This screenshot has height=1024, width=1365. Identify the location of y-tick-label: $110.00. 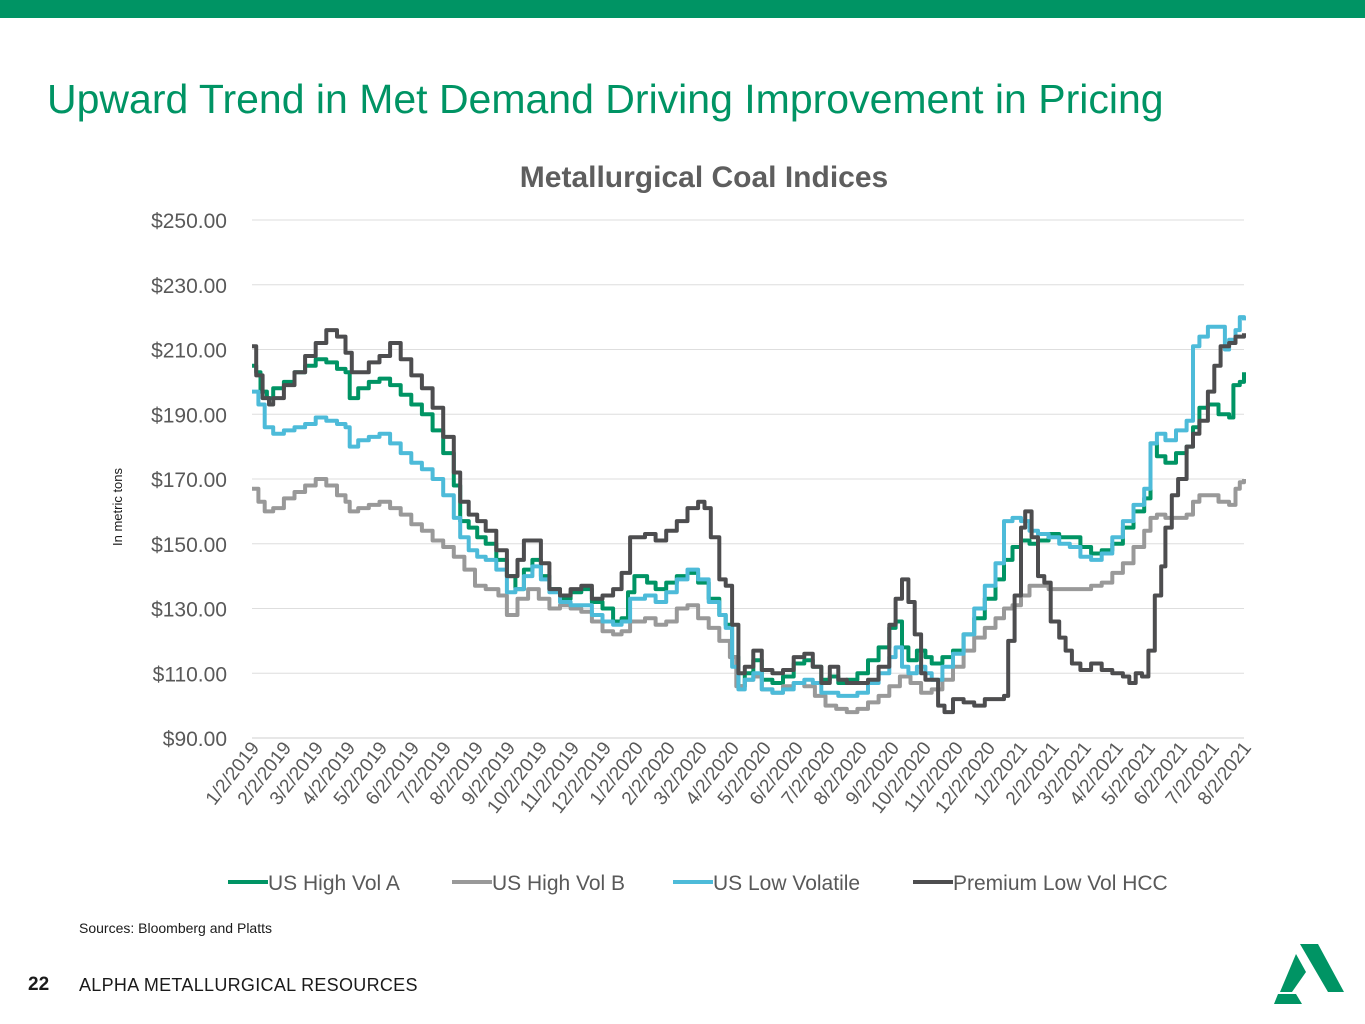
(190, 674).